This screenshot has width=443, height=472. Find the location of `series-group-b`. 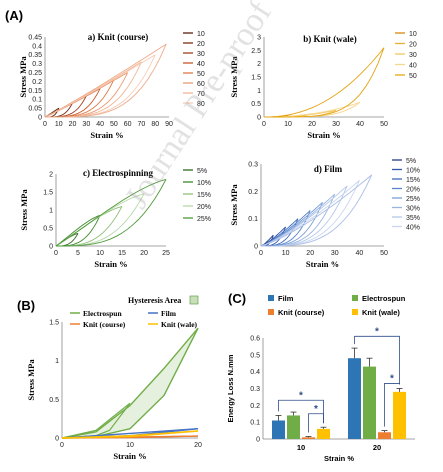

series-group-b is located at coordinates (324, 82).